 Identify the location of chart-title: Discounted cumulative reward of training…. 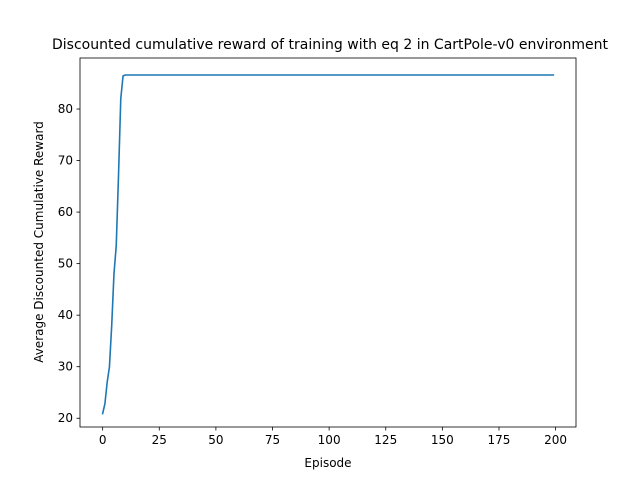
(330, 45).